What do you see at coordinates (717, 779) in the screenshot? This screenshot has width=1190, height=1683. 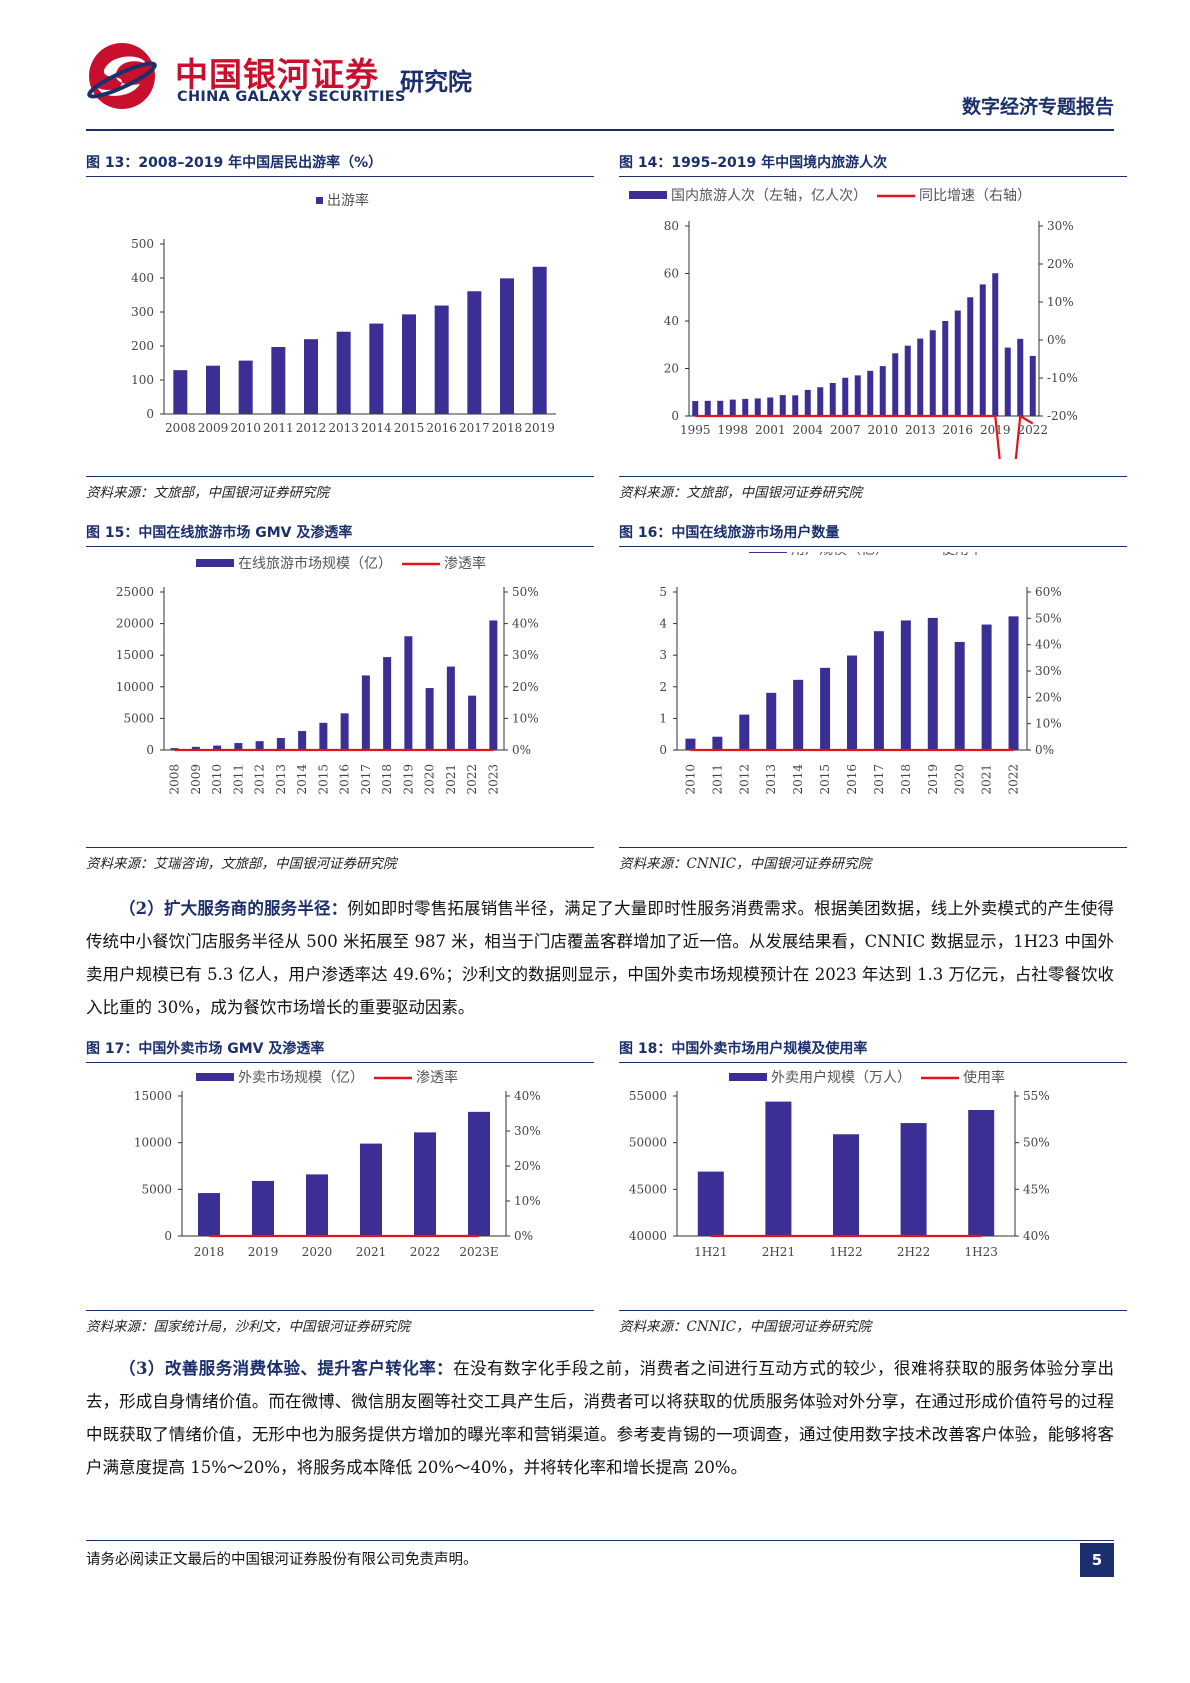 I see `x-tick-label: 2011` at bounding box center [717, 779].